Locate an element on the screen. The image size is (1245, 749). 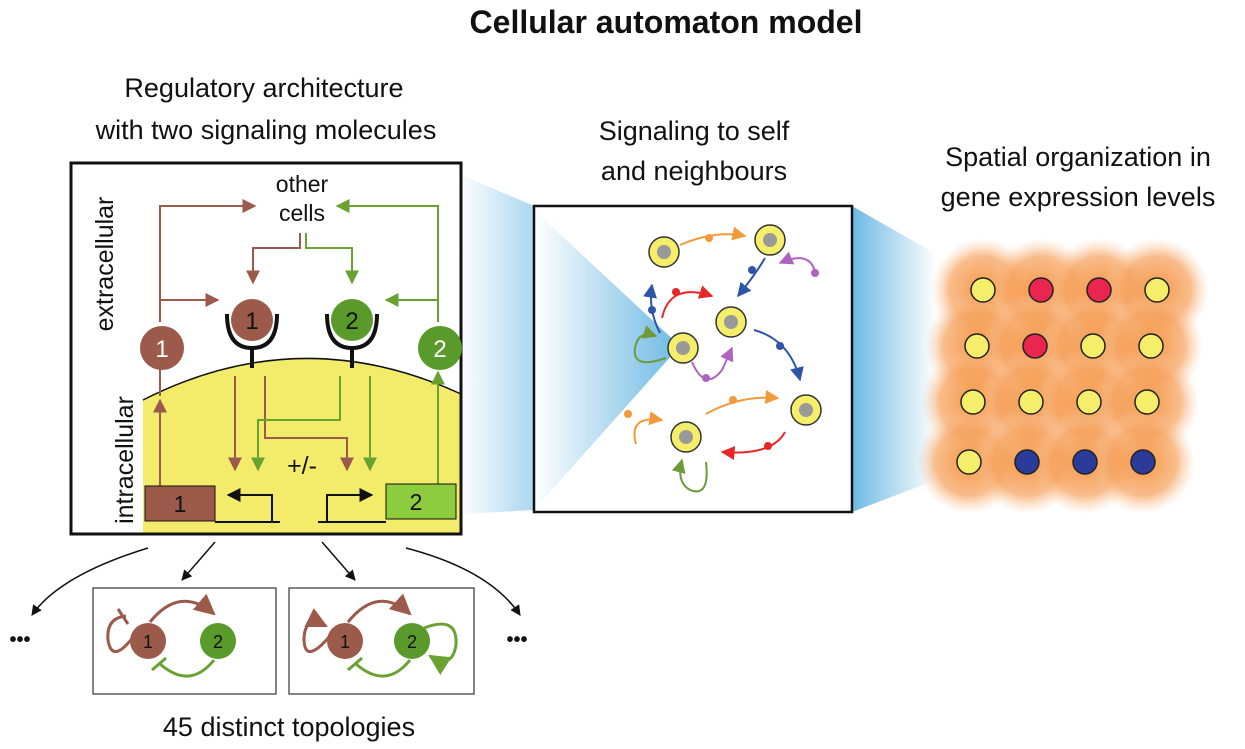
gene1-box is located at coordinates (180, 503).